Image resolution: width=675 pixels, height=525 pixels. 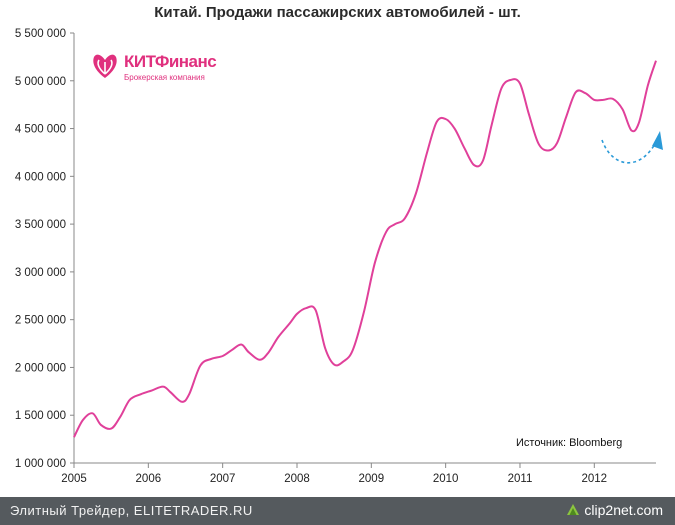 I want to click on trend-arrow-head-icon, so click(x=657, y=140).